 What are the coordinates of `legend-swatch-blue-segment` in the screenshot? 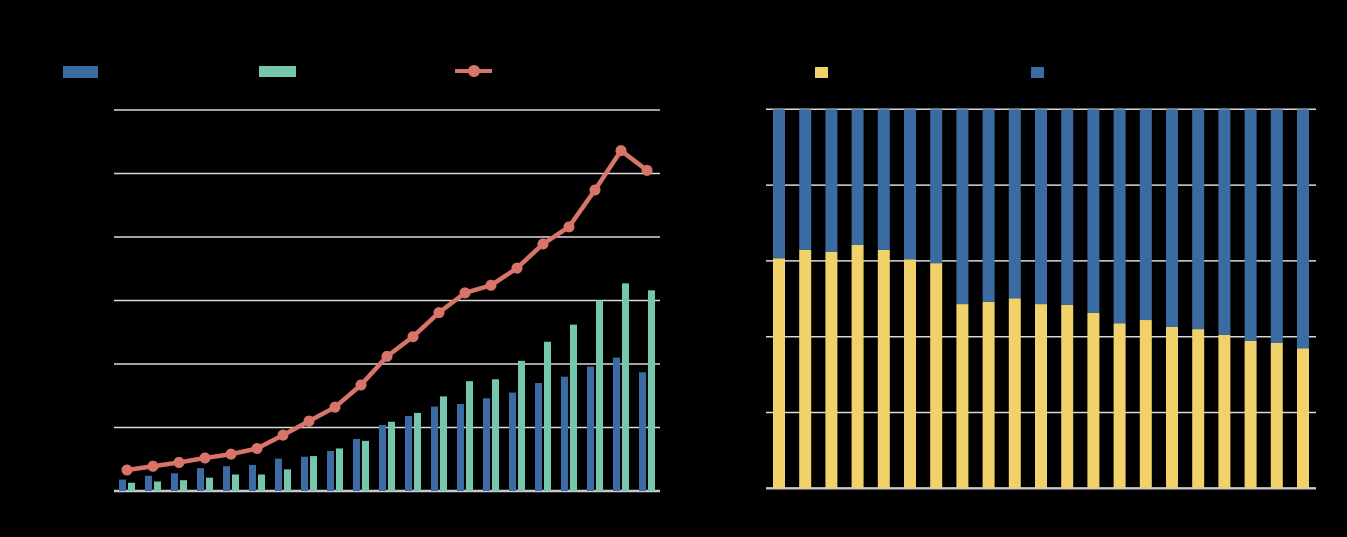 It's located at (1037, 72).